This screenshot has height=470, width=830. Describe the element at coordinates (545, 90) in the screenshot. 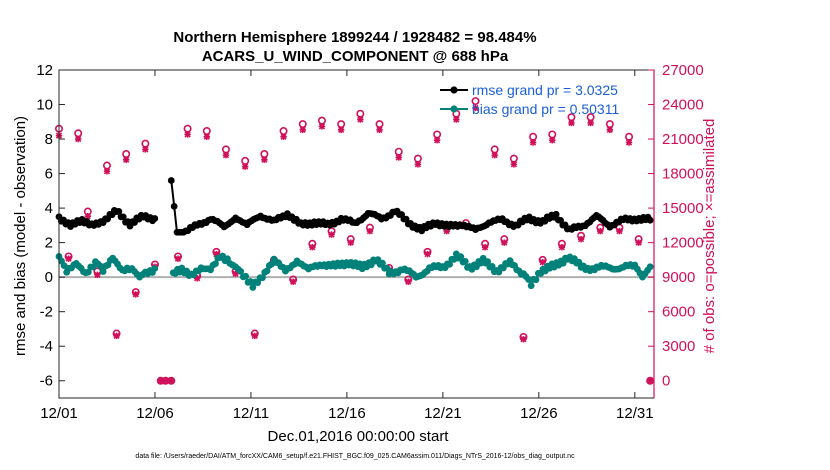

I see `legend-rmse-label: rmse grand pr = 3.0325` at that location.